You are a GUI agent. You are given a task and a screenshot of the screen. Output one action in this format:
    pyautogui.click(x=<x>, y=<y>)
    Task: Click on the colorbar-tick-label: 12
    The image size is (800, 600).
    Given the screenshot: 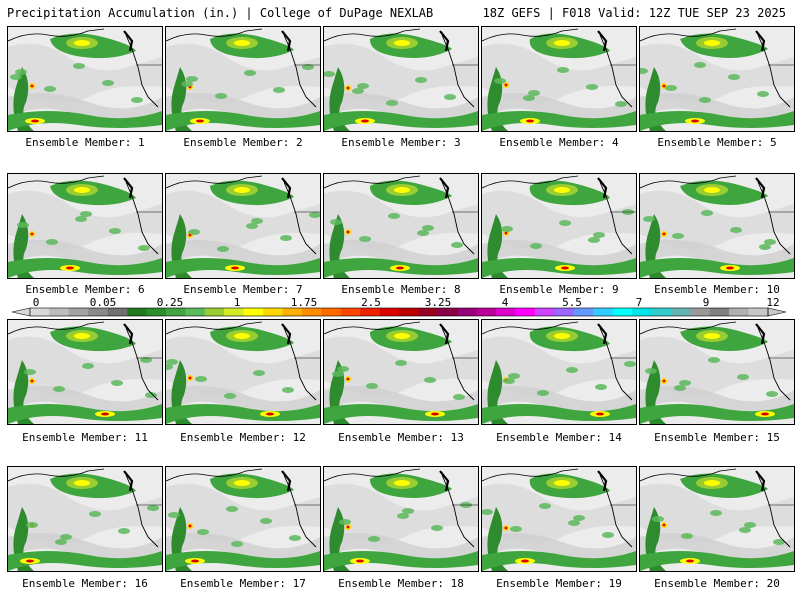 What is the action you would take?
    pyautogui.click(x=772, y=302)
    